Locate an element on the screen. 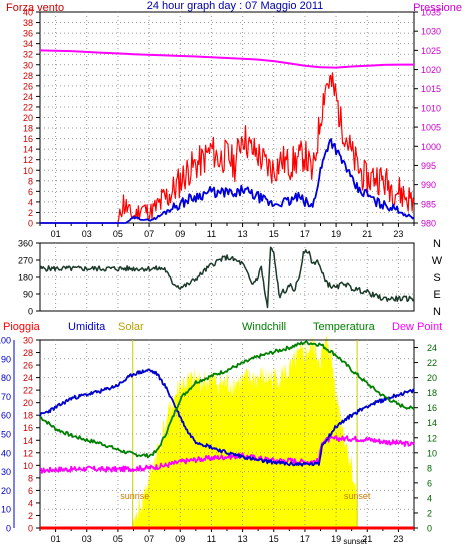  wind-speed-line is located at coordinates (227, 181).